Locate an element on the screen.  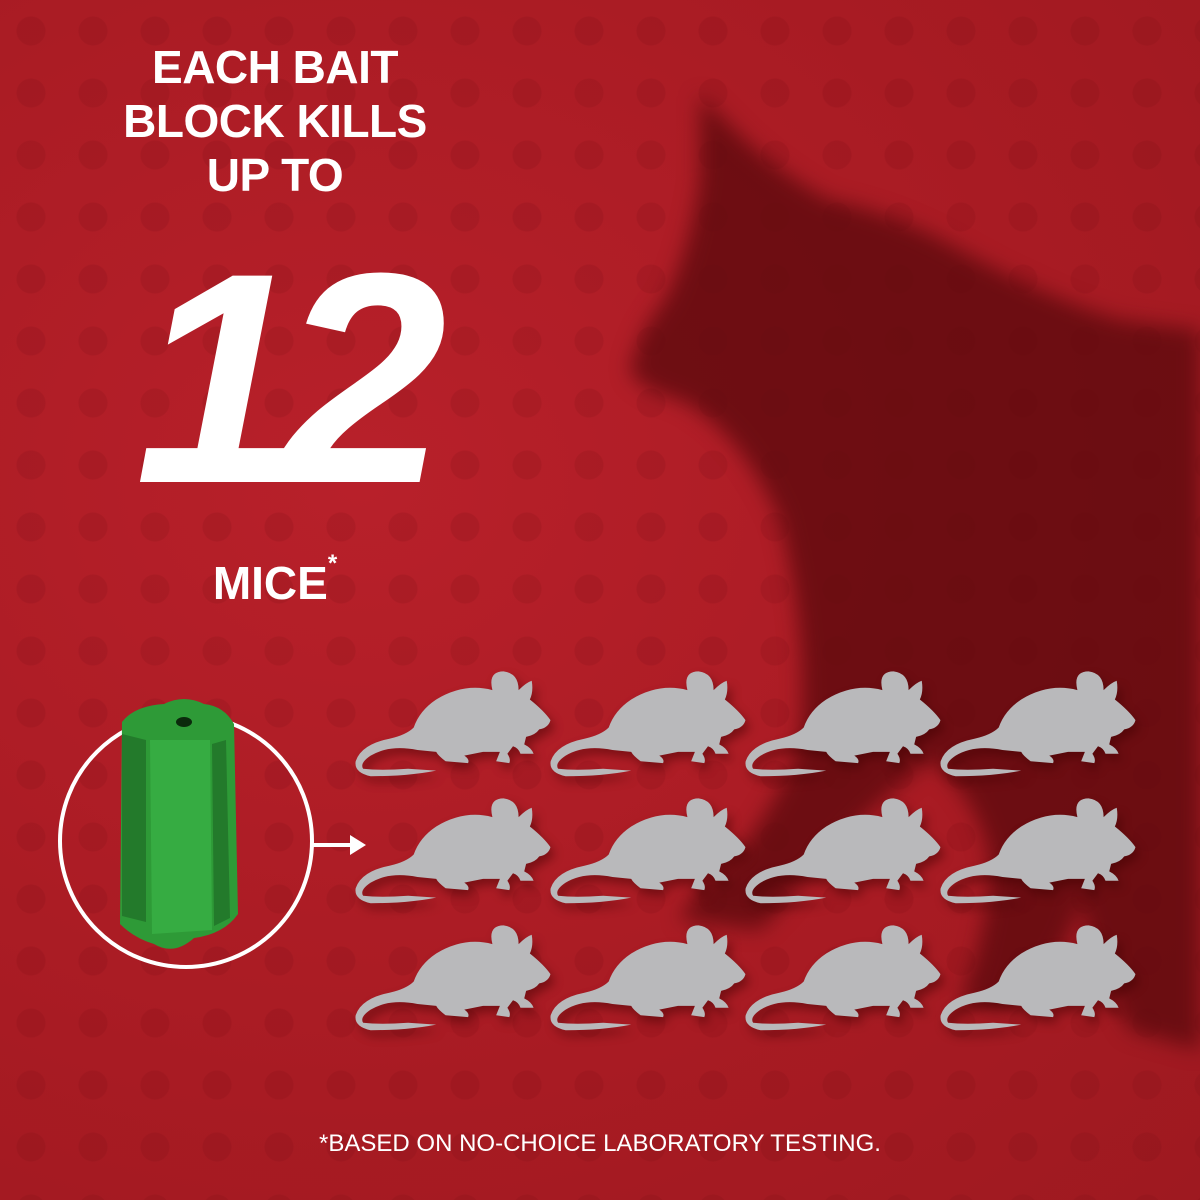
unit-label: MICE* is located at coordinates (275, 581).